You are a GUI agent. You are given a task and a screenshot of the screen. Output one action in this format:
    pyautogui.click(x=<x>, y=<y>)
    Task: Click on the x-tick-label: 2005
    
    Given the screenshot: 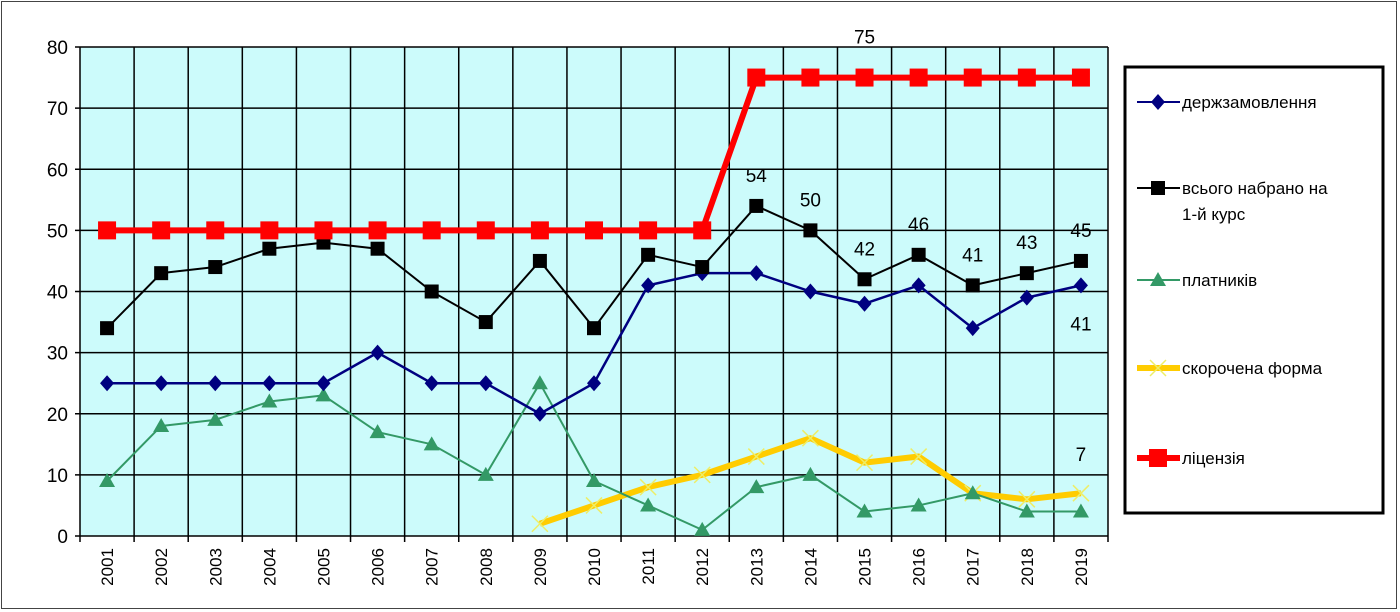 What is the action you would take?
    pyautogui.click(x=323, y=567)
    